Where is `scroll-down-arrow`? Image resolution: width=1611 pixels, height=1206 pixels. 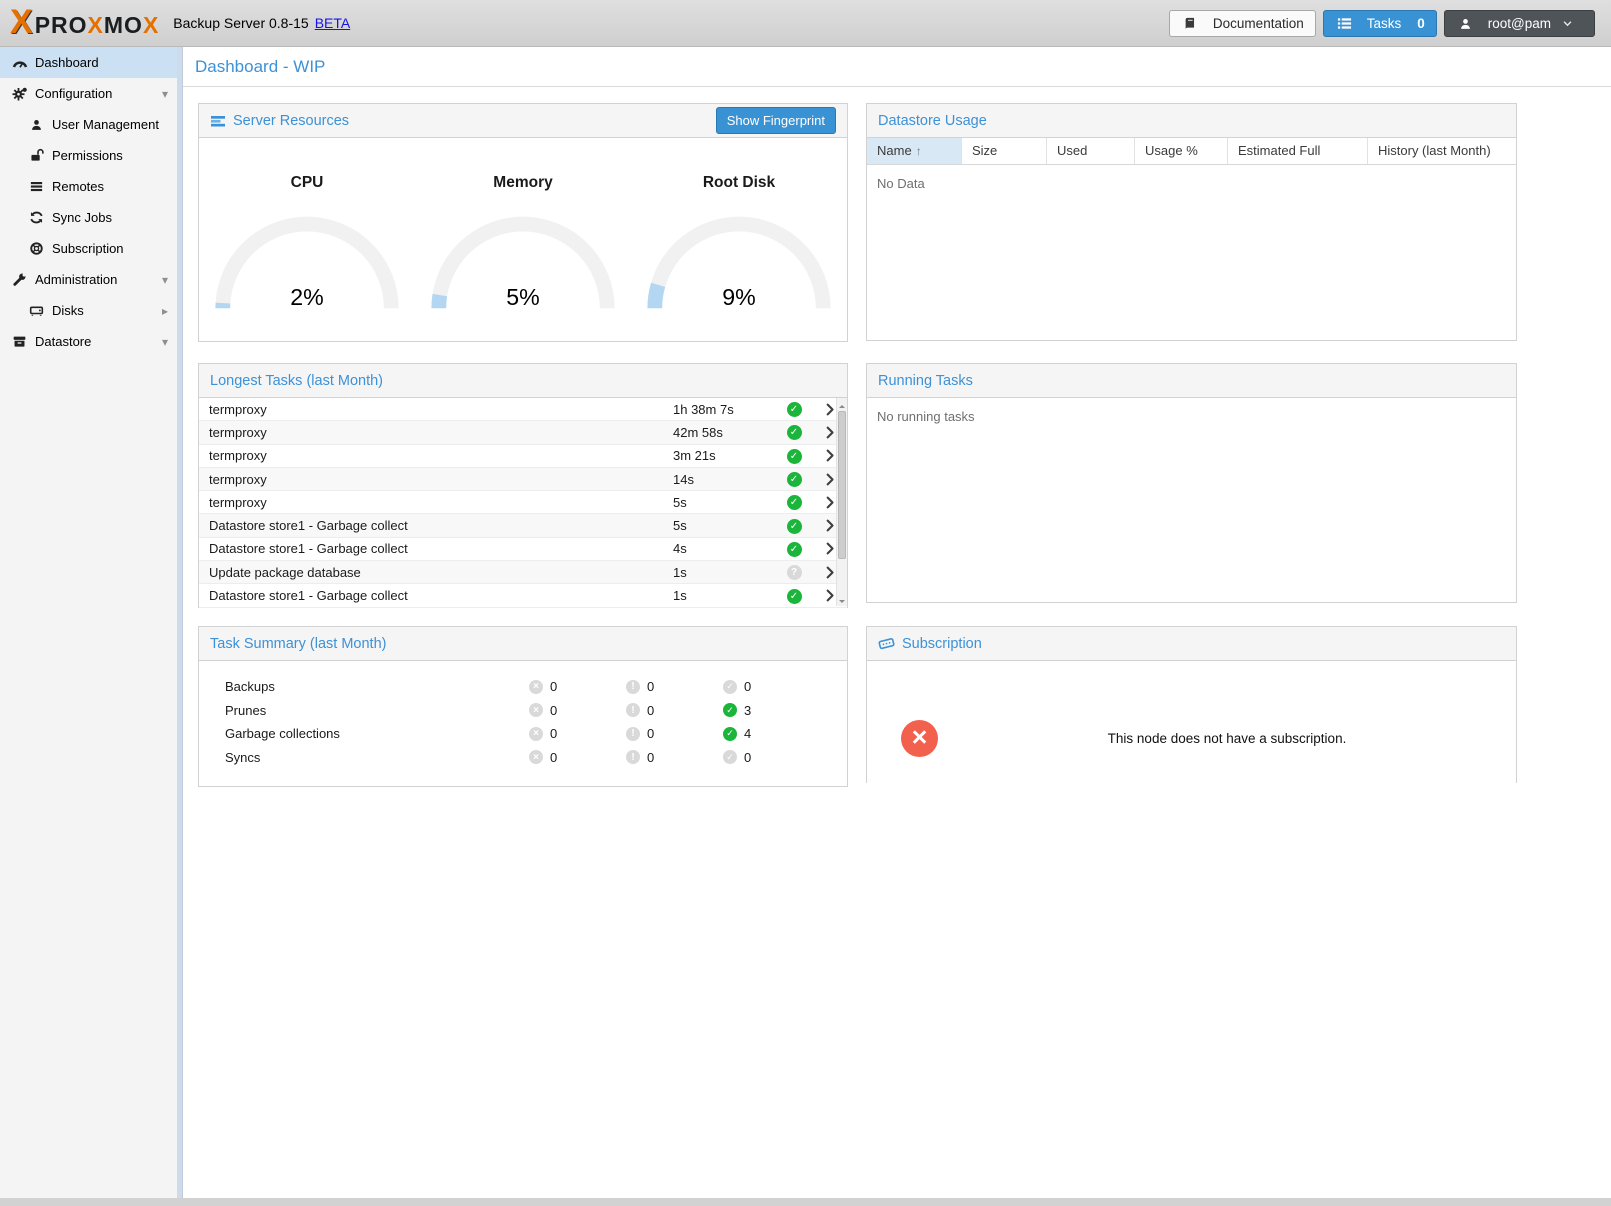 scroll-down-arrow is located at coordinates (842, 600).